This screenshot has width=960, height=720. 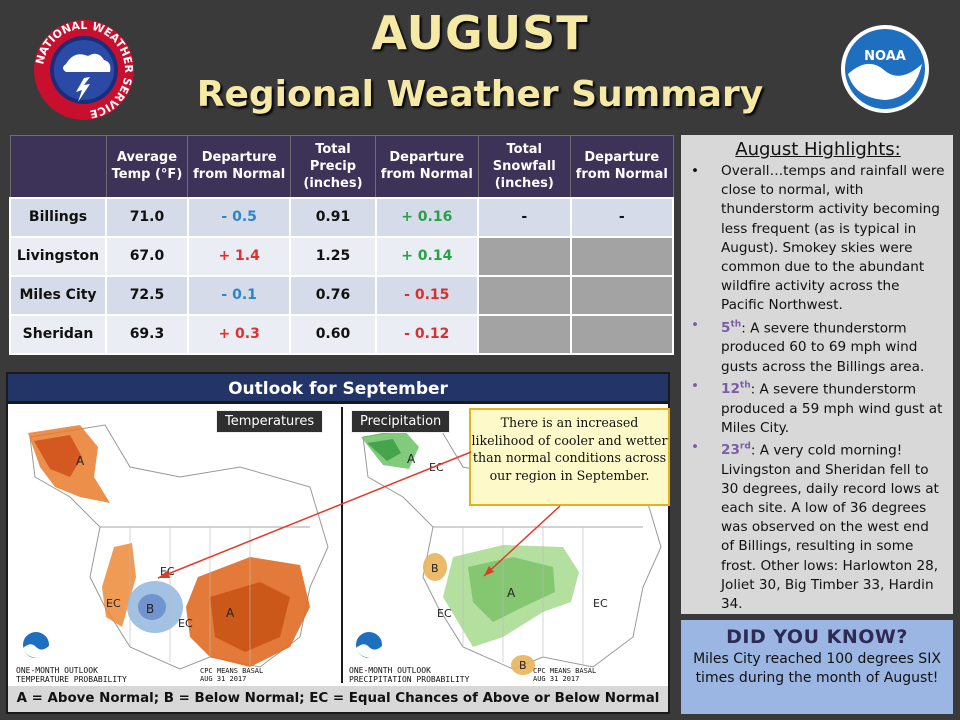 What do you see at coordinates (239, 217) in the screenshot?
I see `temp-departure-cell: - 0.5` at bounding box center [239, 217].